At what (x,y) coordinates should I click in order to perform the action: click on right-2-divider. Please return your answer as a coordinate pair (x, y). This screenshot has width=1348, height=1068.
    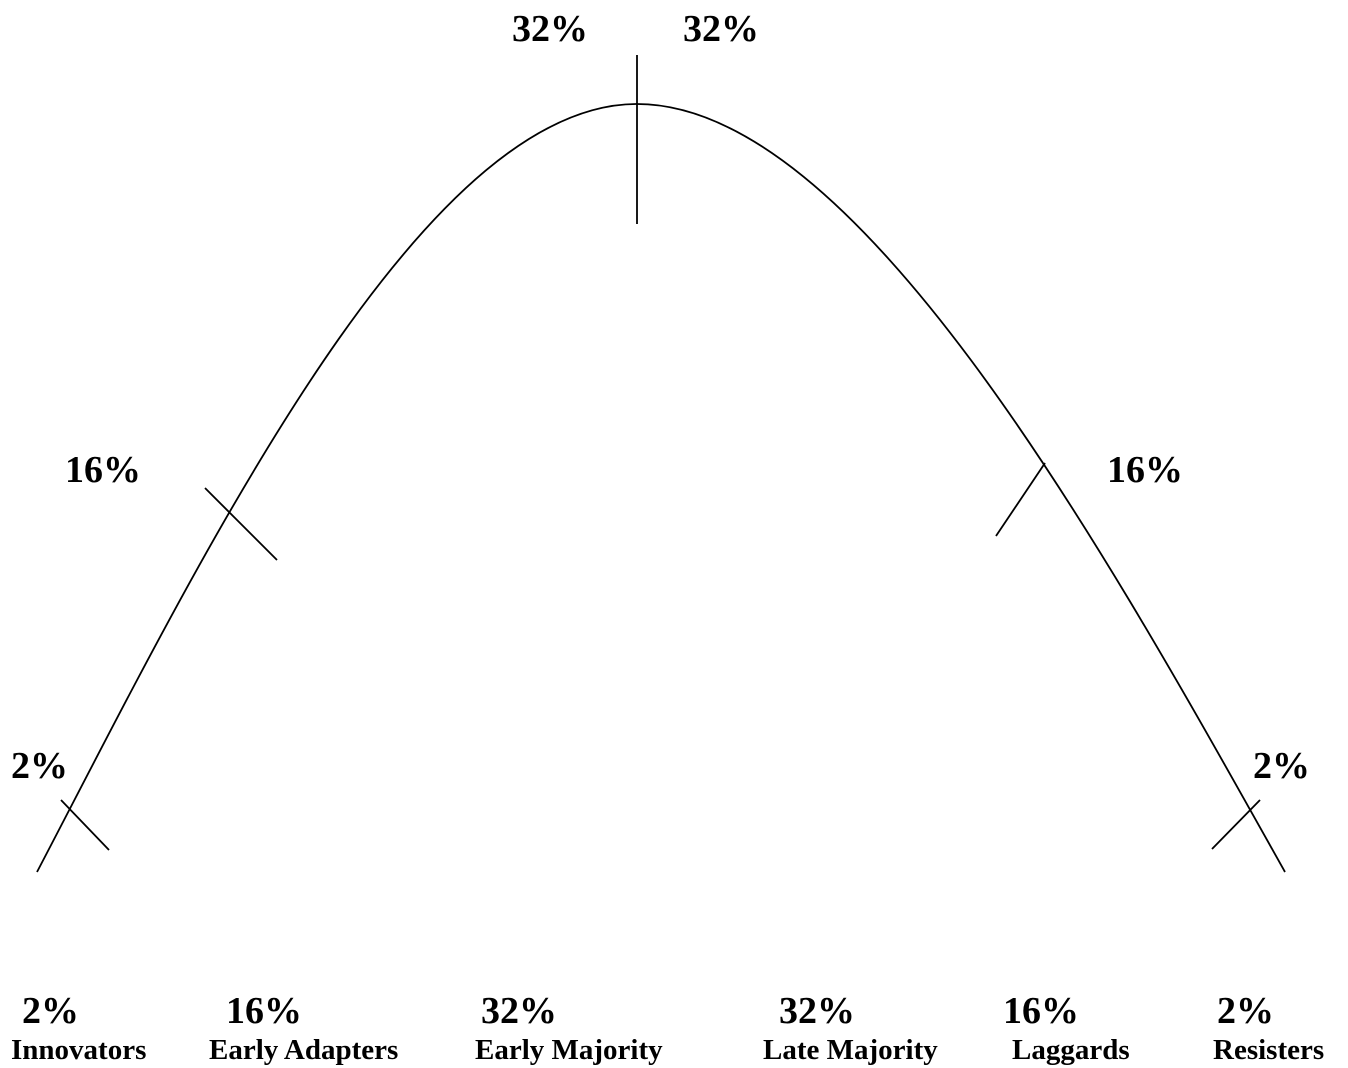
    Looking at the image, I should click on (1236, 824).